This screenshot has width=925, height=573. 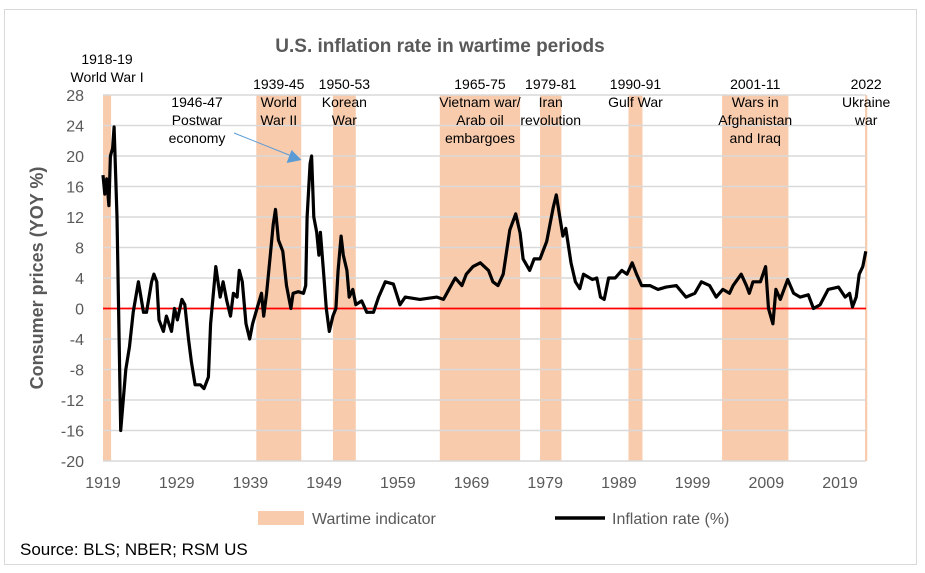 I want to click on band-label: Gulf War, so click(x=635, y=102).